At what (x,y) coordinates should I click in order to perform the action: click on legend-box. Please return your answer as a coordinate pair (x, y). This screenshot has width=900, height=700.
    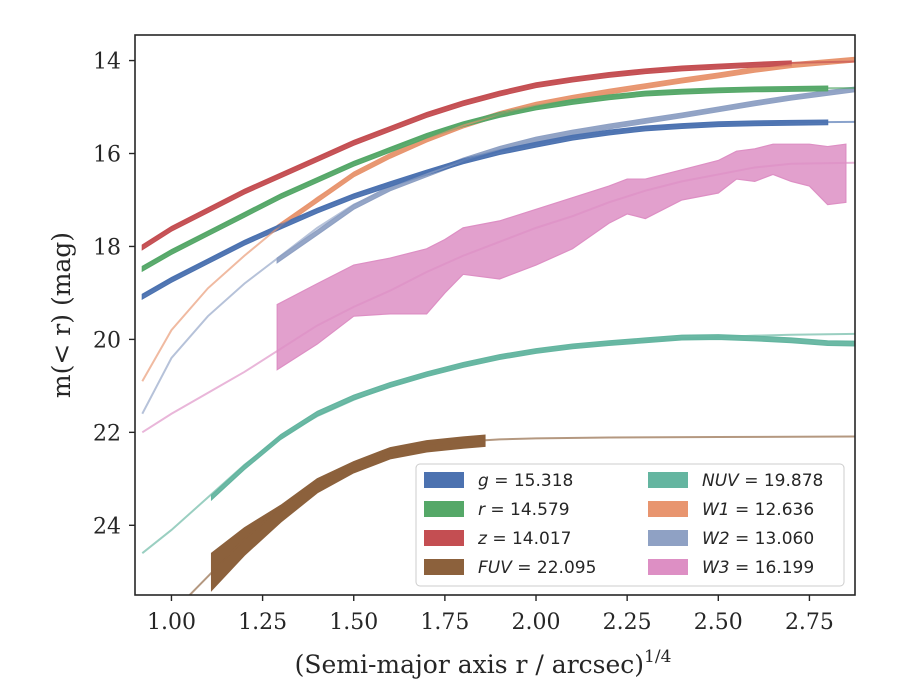
    Looking at the image, I should click on (630, 525).